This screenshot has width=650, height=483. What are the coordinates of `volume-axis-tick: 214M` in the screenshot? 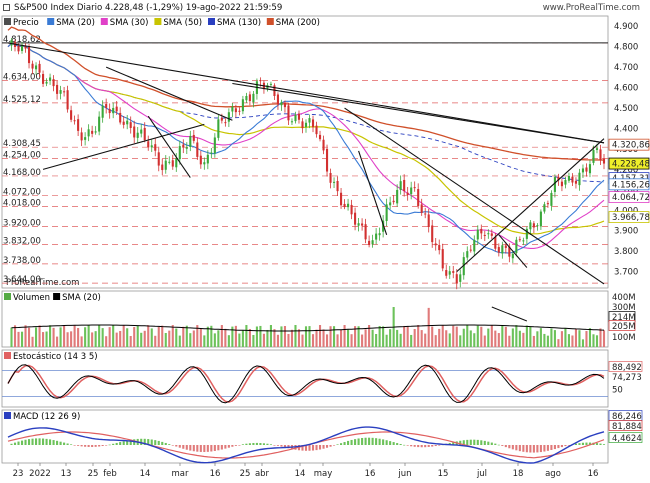 It's located at (624, 318).